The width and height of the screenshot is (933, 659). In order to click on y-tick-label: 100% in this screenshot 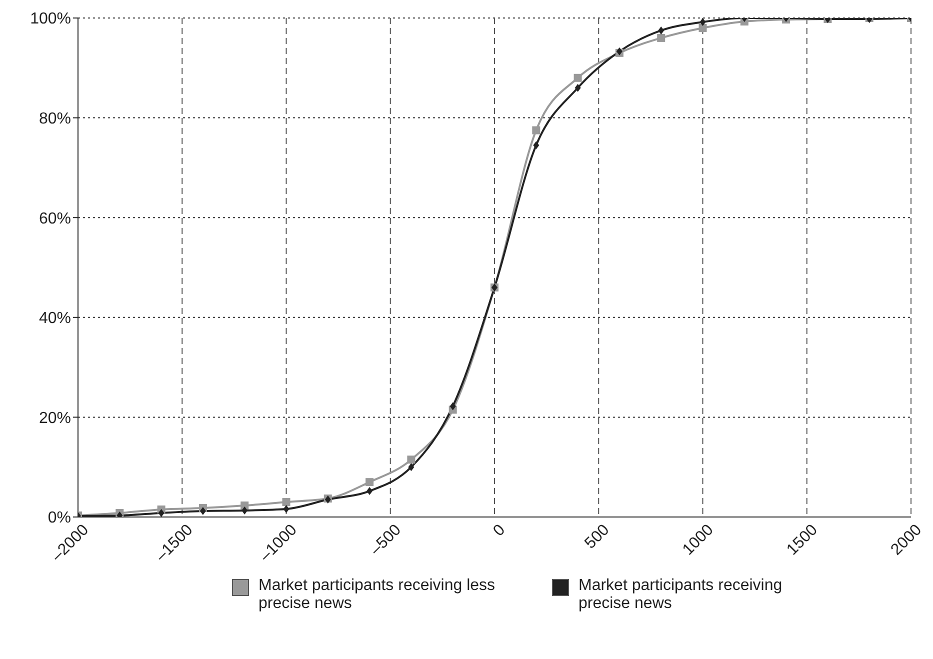, I will do `click(50, 19)`.